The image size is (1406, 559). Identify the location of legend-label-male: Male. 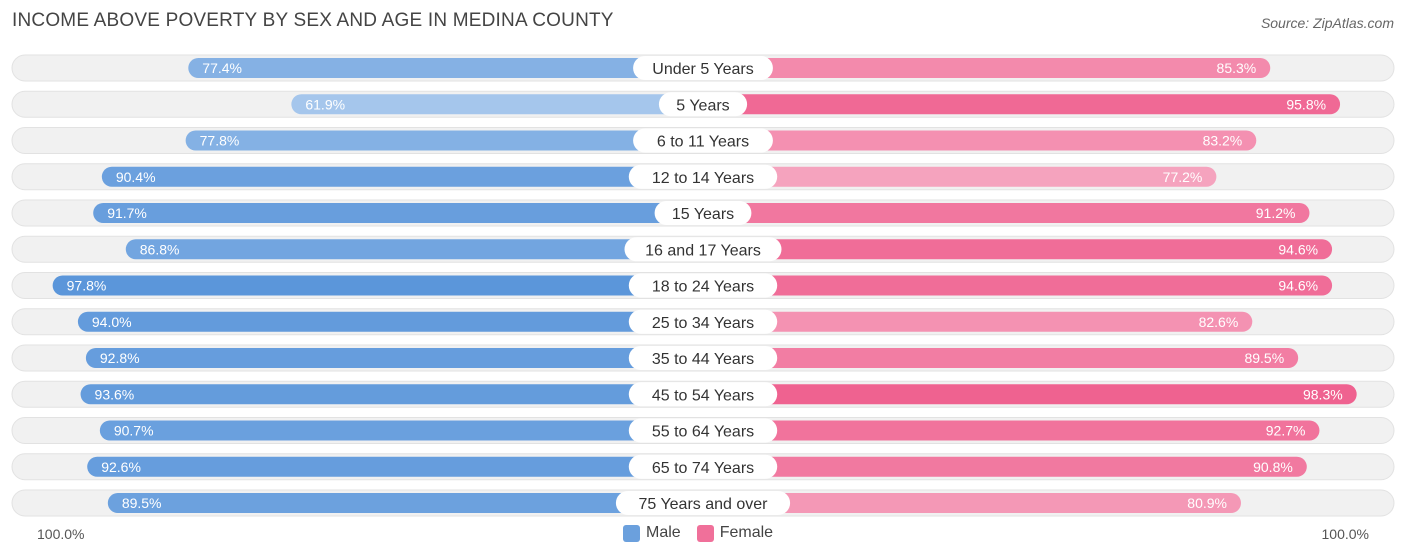
(663, 532).